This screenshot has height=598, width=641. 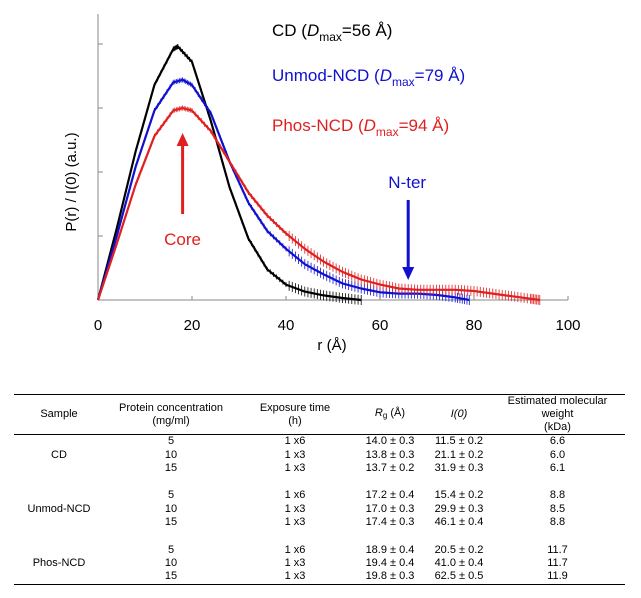 I want to click on nter-arrowhead, so click(x=408, y=273).